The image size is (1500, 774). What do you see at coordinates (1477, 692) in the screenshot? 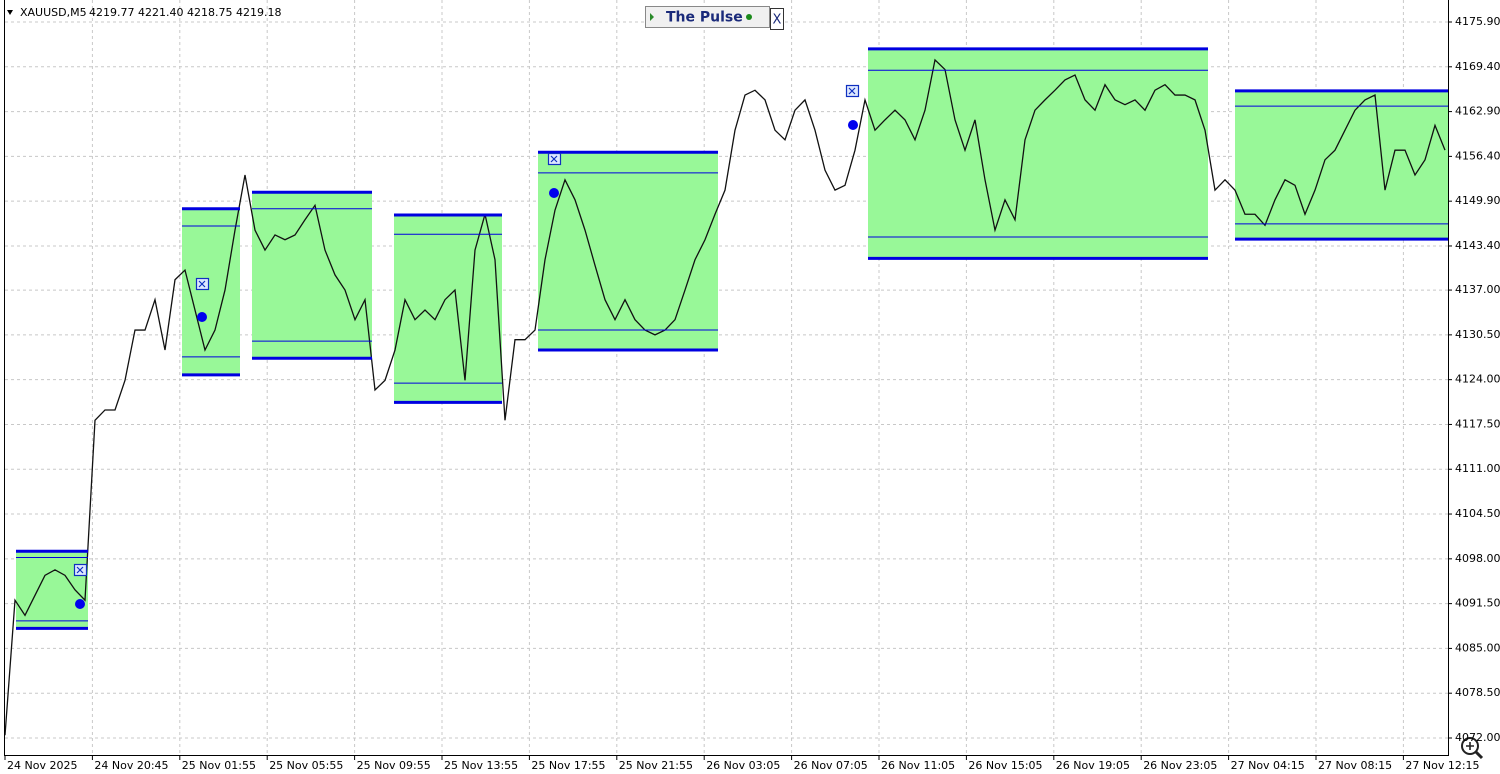
I see `price-label: 4078.50` at bounding box center [1477, 692].